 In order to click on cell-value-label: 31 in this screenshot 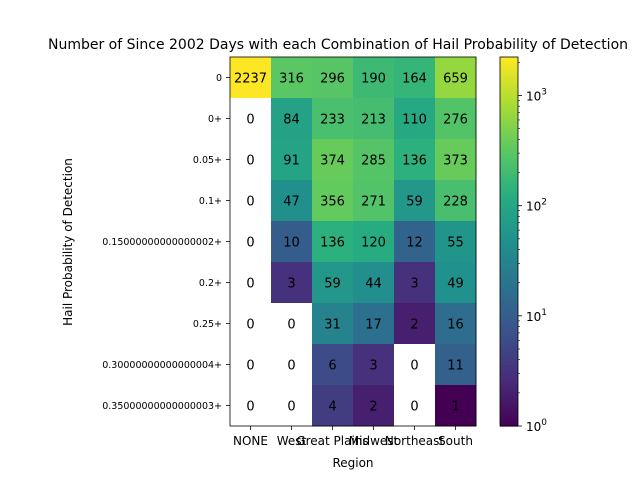, I will do `click(332, 325)`.